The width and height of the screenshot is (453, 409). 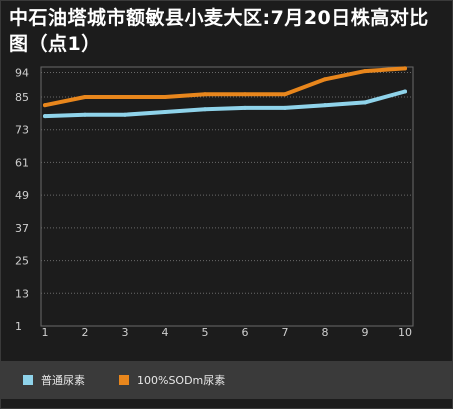 What do you see at coordinates (85, 332) in the screenshot?
I see `x-tick-label: 2` at bounding box center [85, 332].